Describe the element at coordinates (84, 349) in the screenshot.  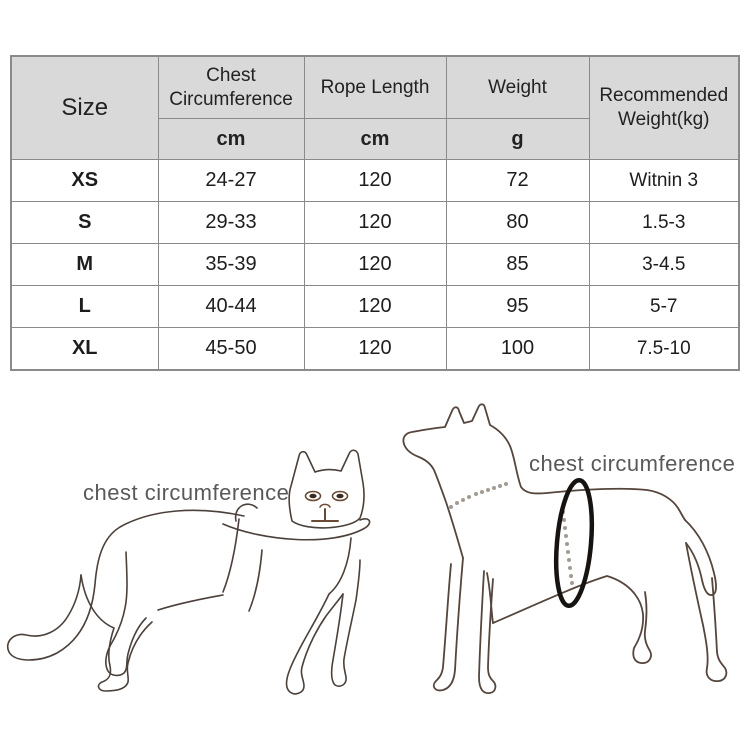
I see `cell-size: XL` at that location.